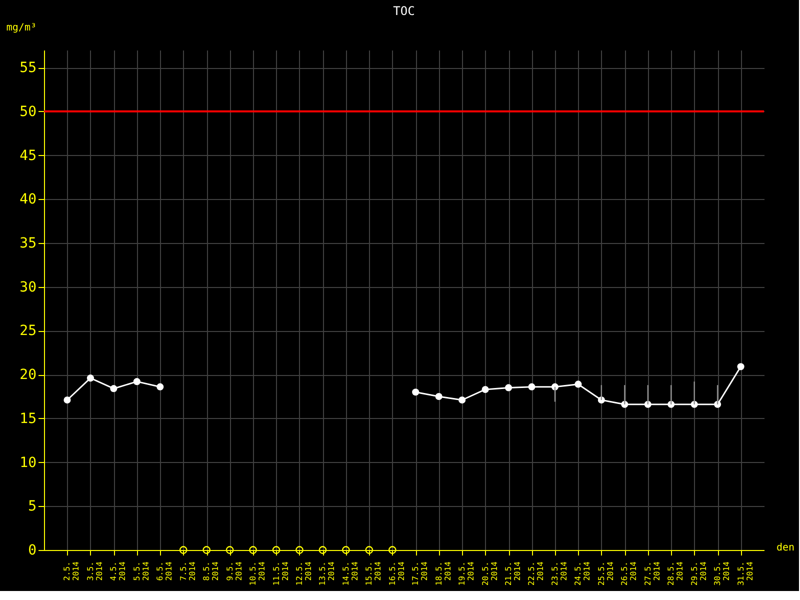 This screenshot has width=800, height=600. What do you see at coordinates (745, 573) in the screenshot?
I see `x-tick-label: 31.5. 2014` at bounding box center [745, 573].